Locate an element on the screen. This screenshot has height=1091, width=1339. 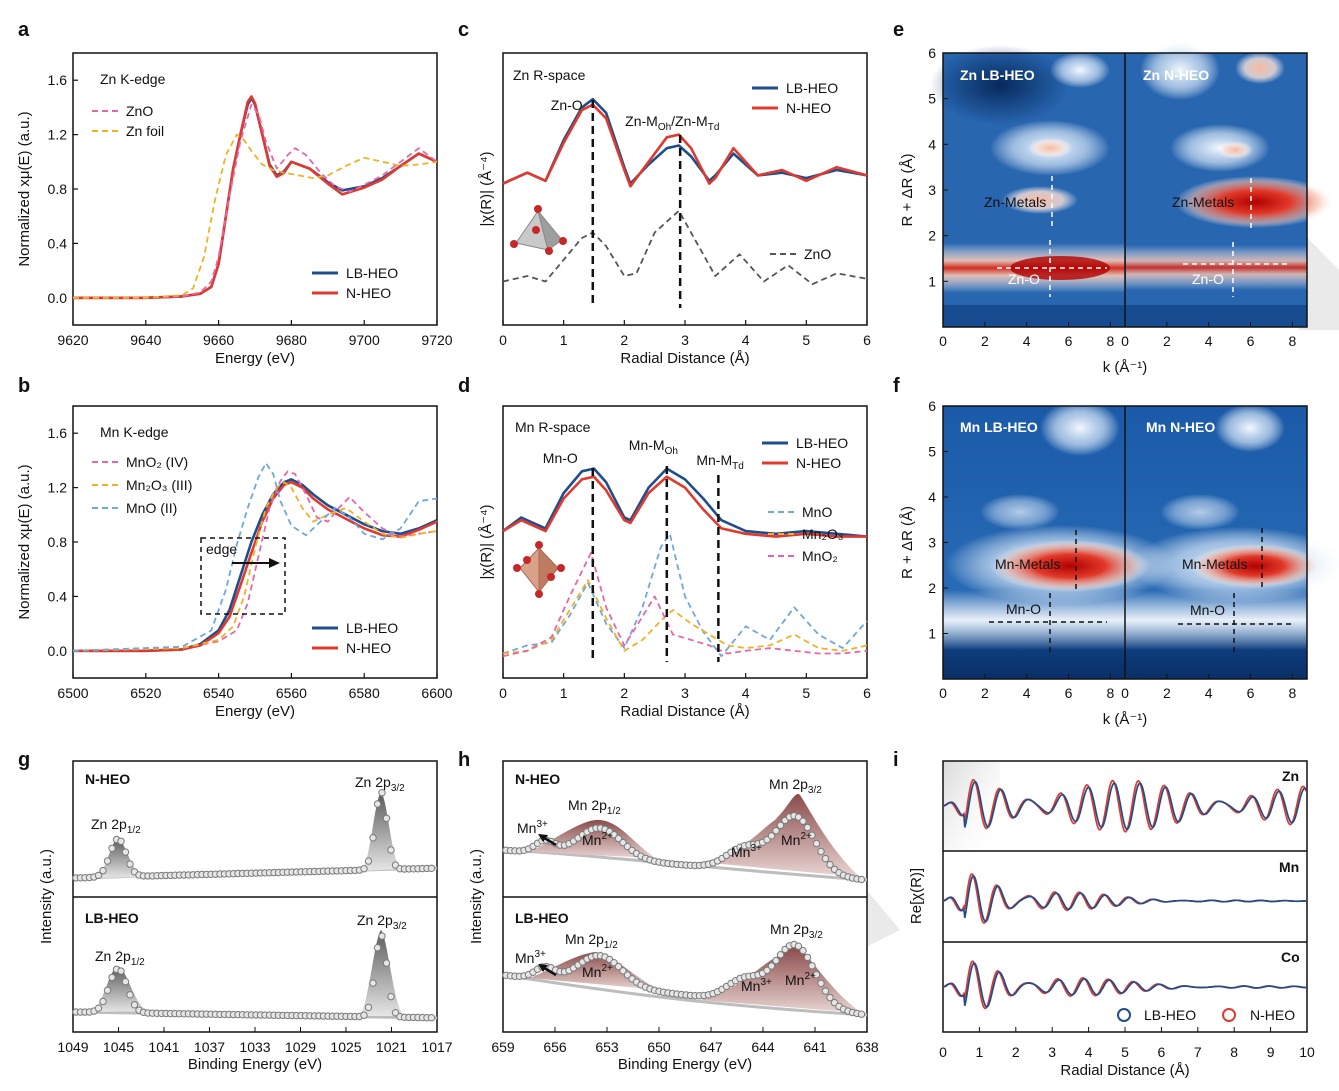
y-axis-label: |χ(R)| (Å⁻⁴) is located at coordinates (486, 188).